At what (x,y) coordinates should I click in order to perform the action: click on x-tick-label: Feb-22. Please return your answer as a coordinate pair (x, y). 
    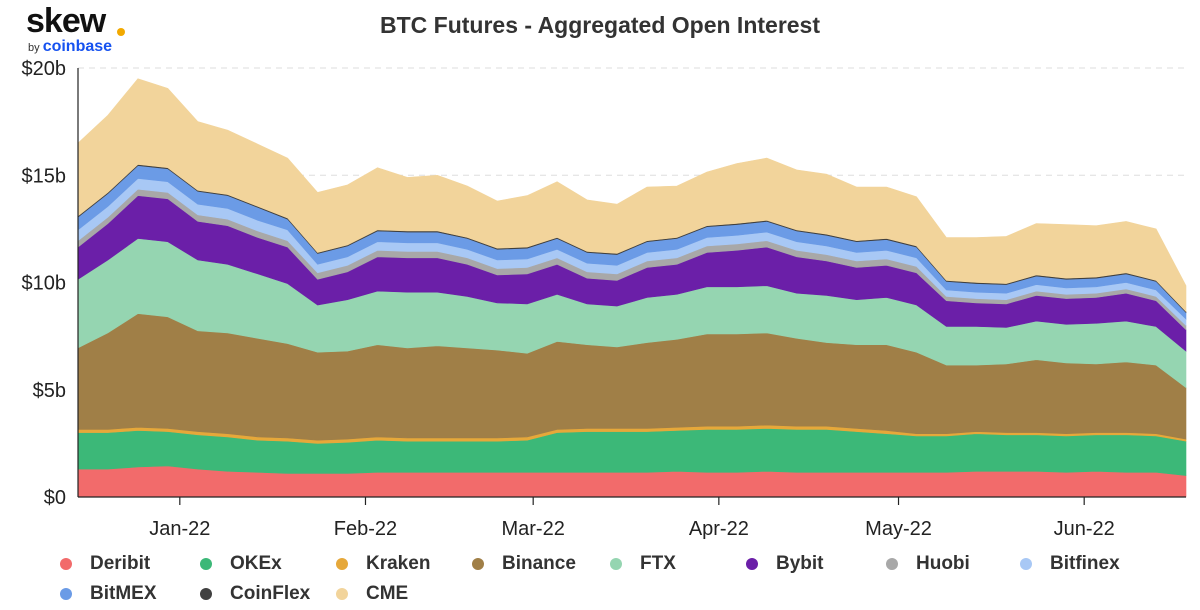
    Looking at the image, I should click on (365, 529).